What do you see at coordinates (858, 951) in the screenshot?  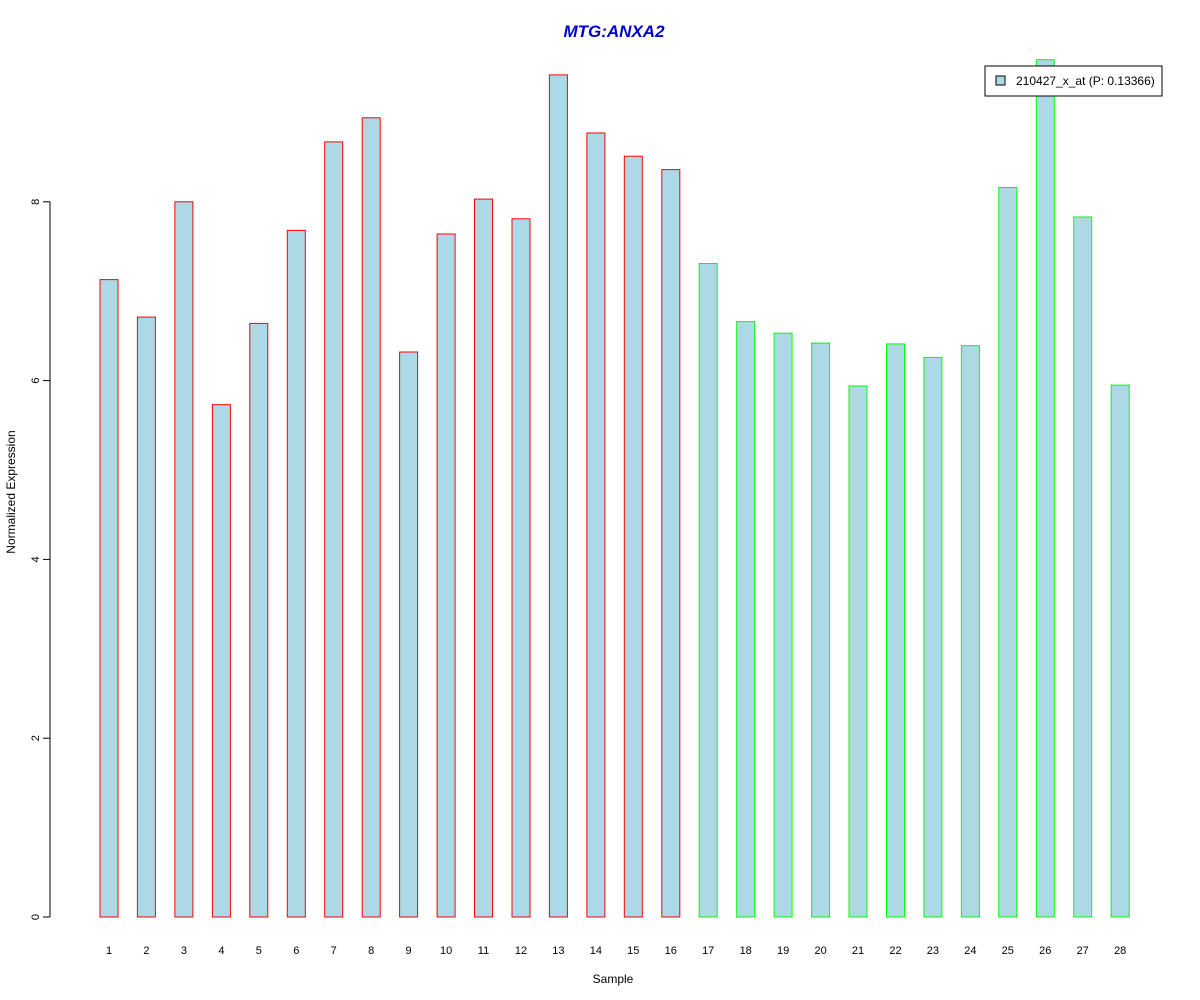 I see `x-tick-label: 21` at bounding box center [858, 951].